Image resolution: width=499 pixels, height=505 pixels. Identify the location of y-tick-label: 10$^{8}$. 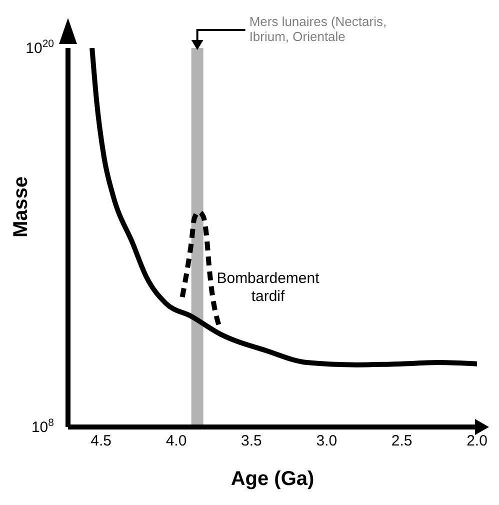
(42, 426).